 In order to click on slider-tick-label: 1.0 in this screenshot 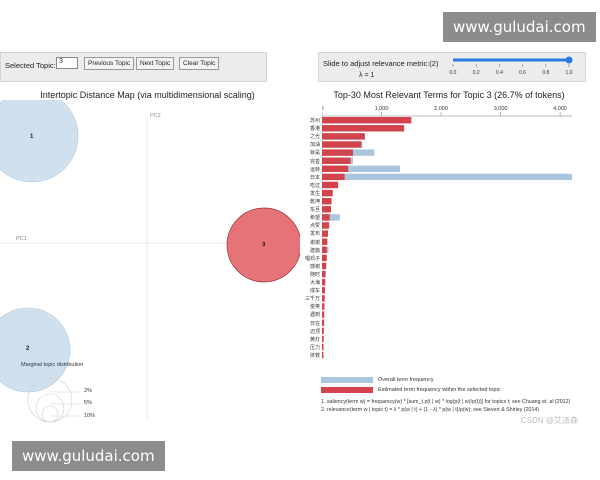, I will do `click(569, 73)`.